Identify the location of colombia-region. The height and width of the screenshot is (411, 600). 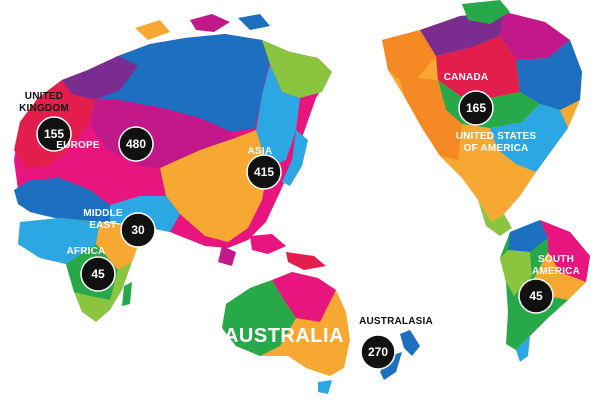
(528, 236).